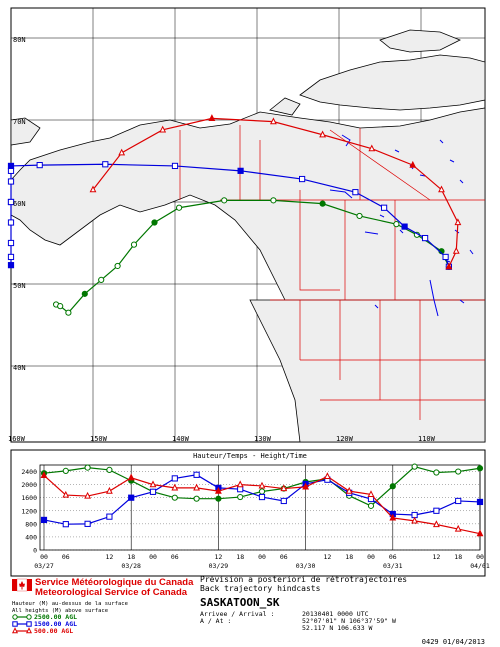  What do you see at coordinates (392, 82) in the screenshot?
I see `land-arctic-islands` at bounding box center [392, 82].